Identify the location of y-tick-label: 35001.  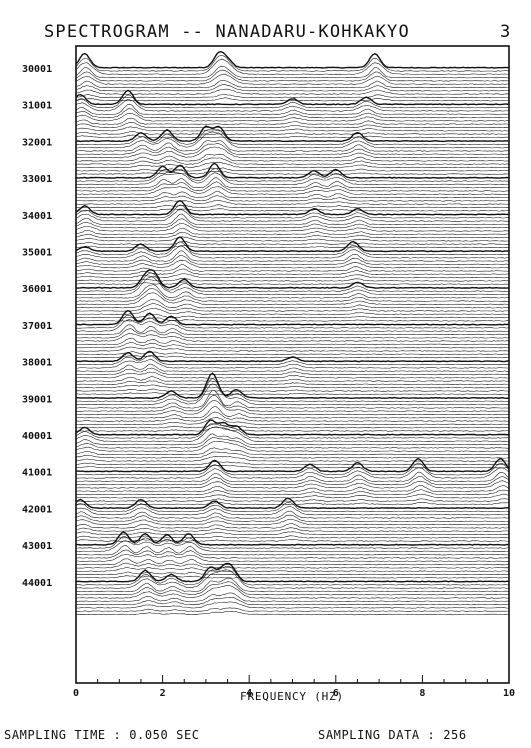
(37, 253).